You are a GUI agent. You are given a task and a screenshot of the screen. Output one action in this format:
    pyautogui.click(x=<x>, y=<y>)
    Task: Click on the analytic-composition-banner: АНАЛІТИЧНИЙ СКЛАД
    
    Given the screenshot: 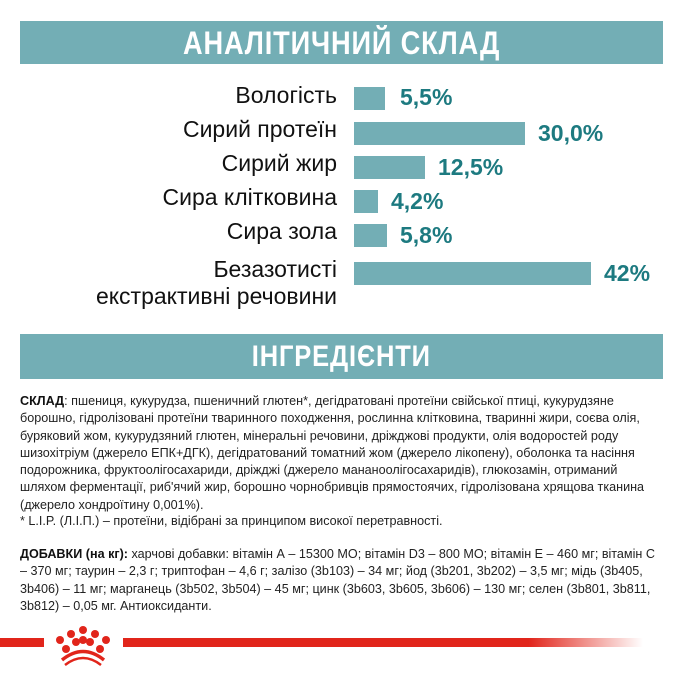 What is the action you would take?
    pyautogui.click(x=341, y=42)
    